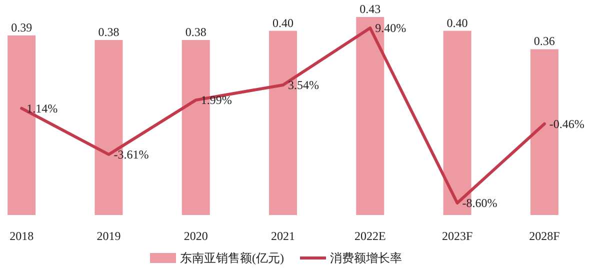 This screenshot has width=590, height=271. Describe the element at coordinates (370, 9) in the screenshot. I see `data-label: 0.43` at that location.